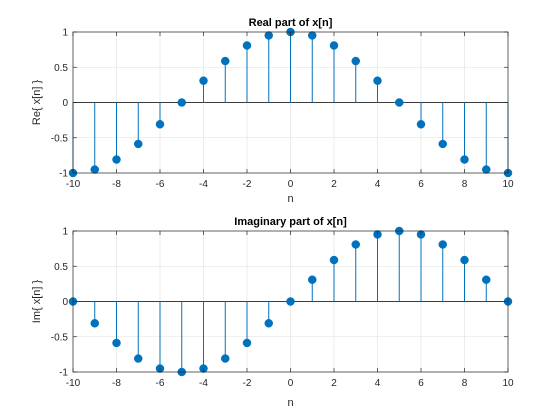 This screenshot has width=560, height=420. What do you see at coordinates (290, 199) in the screenshot?
I see `x-axis-label-real: n` at bounding box center [290, 199].